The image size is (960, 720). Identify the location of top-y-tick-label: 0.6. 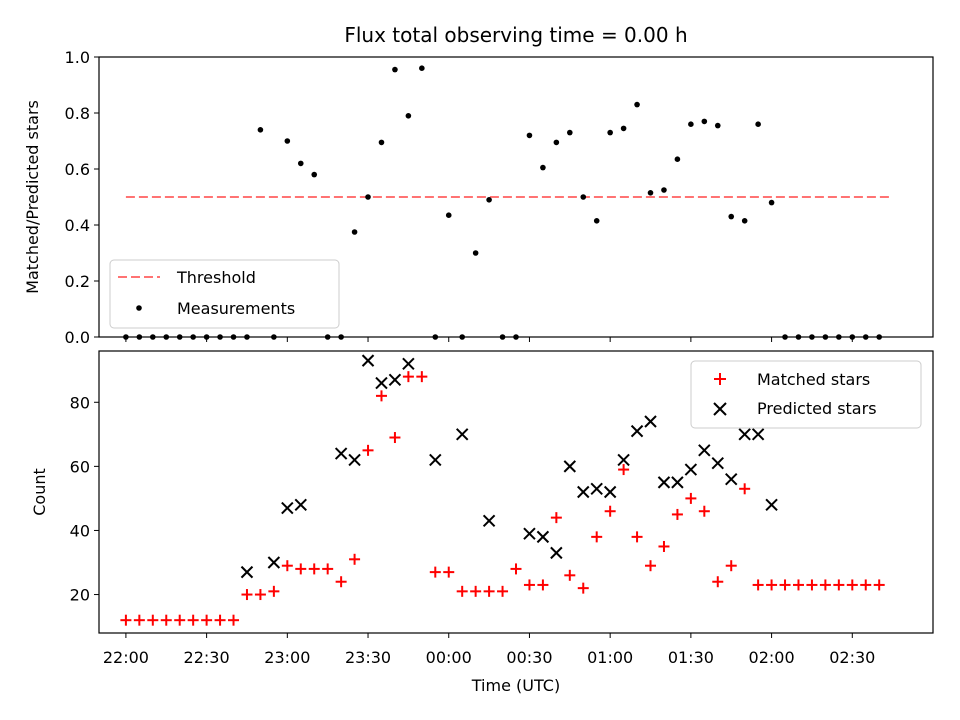
(77, 169).